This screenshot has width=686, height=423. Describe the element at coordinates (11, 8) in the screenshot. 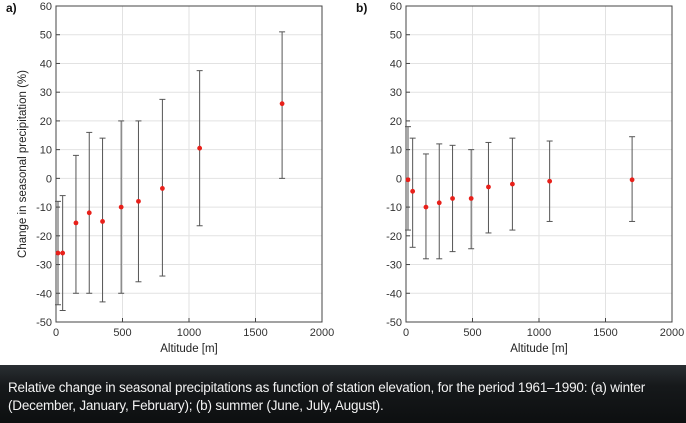

I see `panel-label: a)` at that location.